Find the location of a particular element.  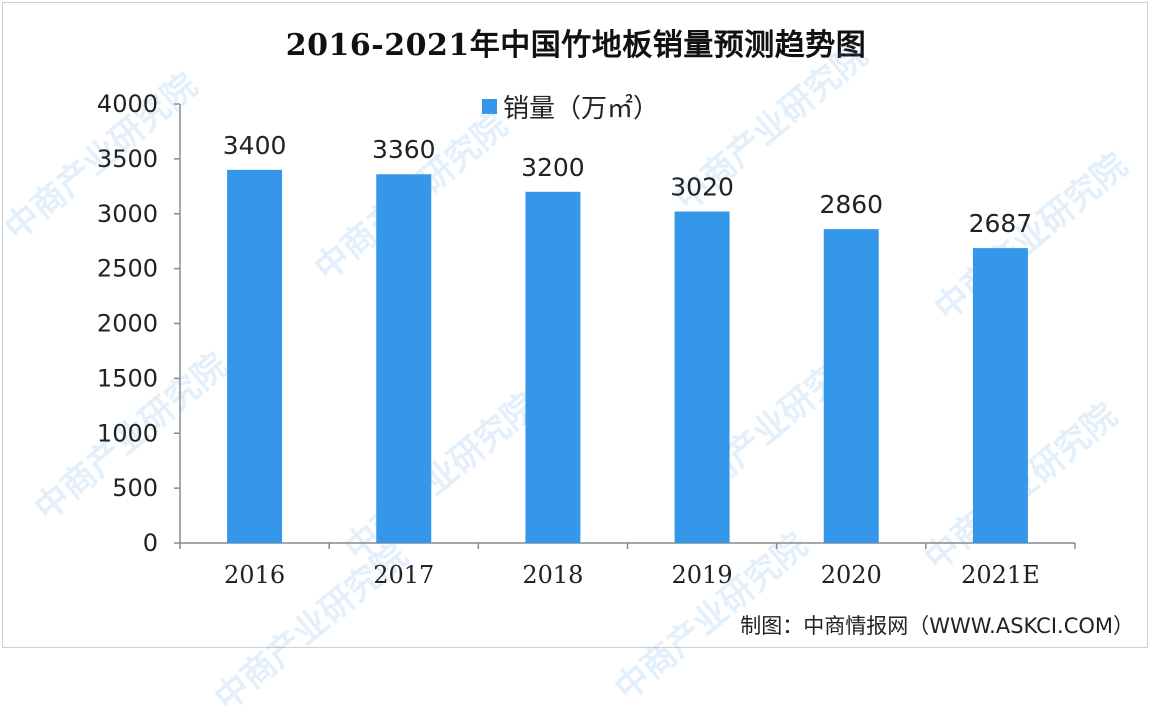

y-tick-label: 4000 is located at coordinates (127, 104).